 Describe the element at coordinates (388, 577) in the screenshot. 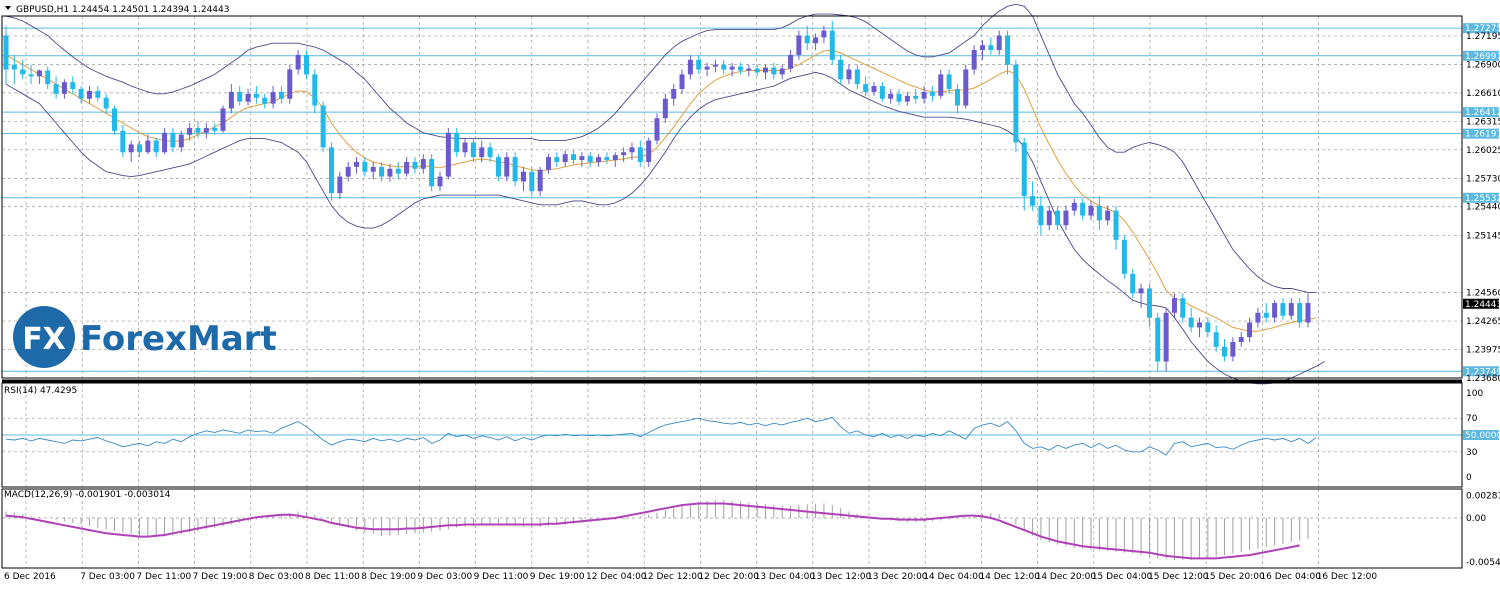

I see `x-tick-label: 8 Dec 19:00` at that location.